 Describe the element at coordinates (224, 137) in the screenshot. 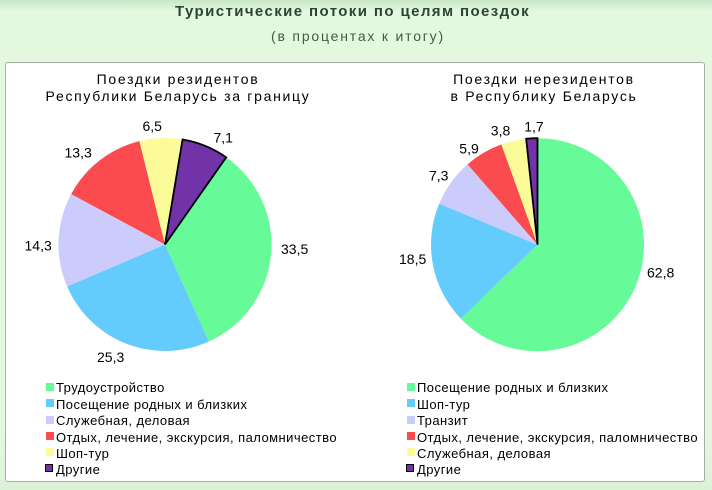

I see `svg-text: 7,1` at that location.